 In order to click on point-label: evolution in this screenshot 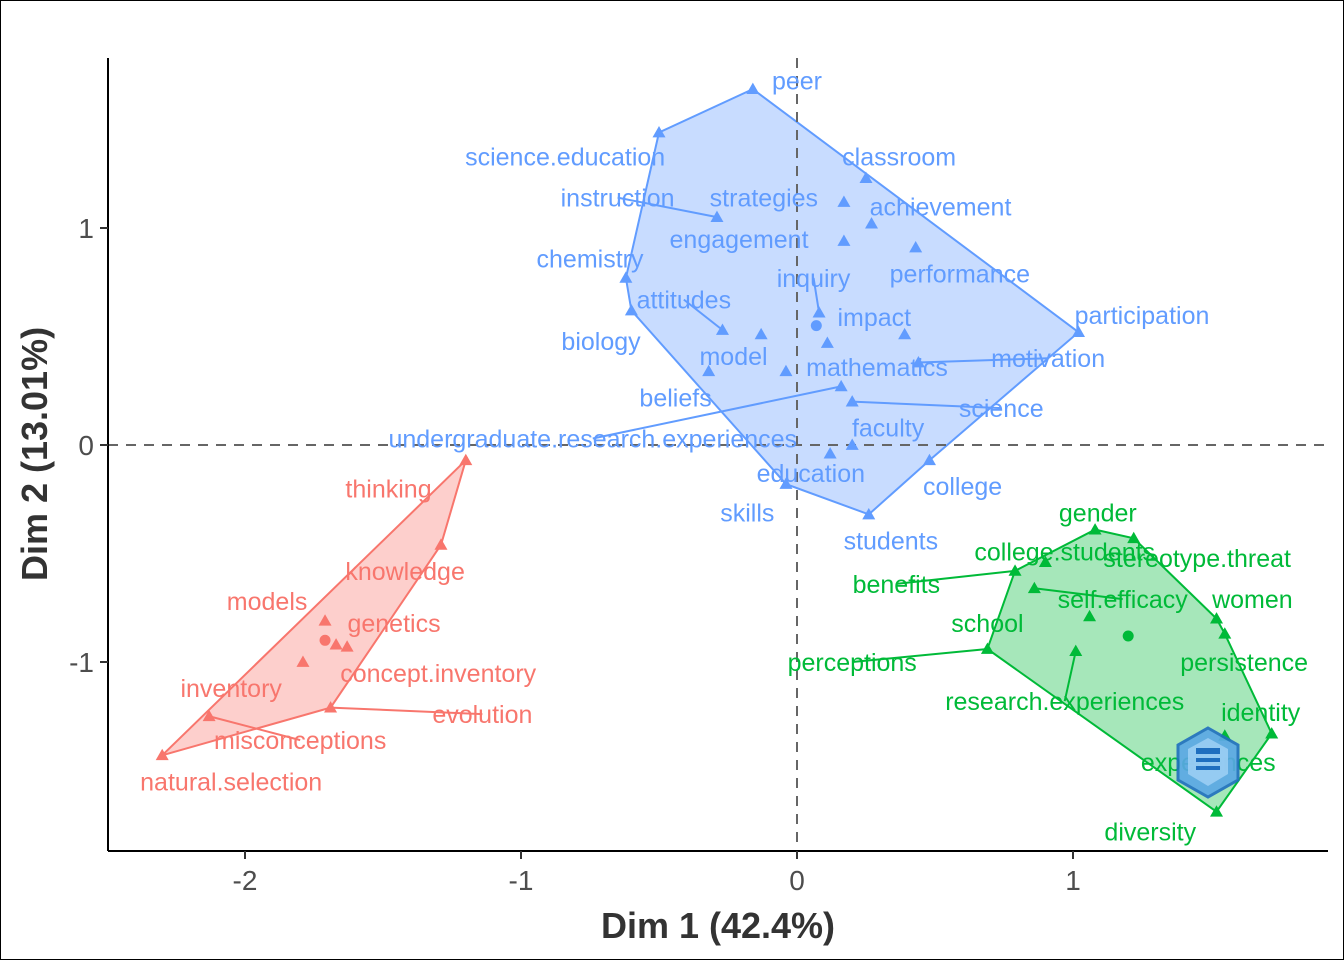, I will do `click(482, 715)`.